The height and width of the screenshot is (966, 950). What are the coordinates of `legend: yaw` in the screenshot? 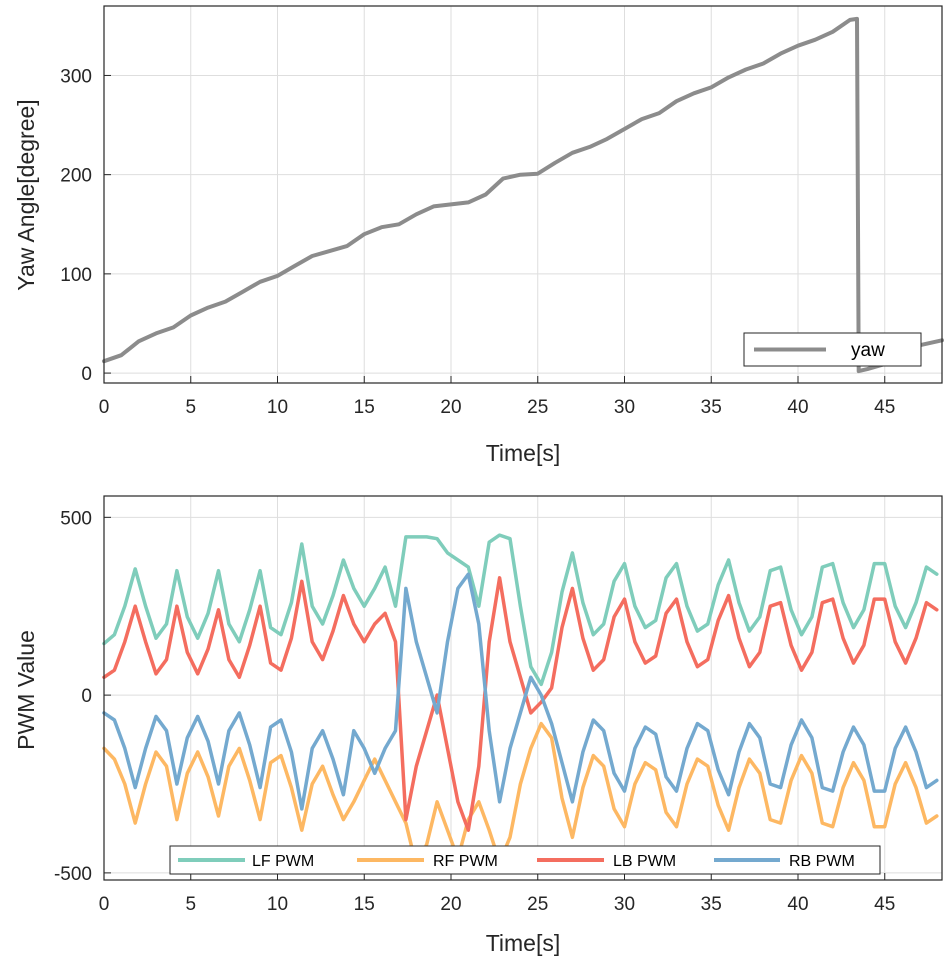 It's located at (832, 349).